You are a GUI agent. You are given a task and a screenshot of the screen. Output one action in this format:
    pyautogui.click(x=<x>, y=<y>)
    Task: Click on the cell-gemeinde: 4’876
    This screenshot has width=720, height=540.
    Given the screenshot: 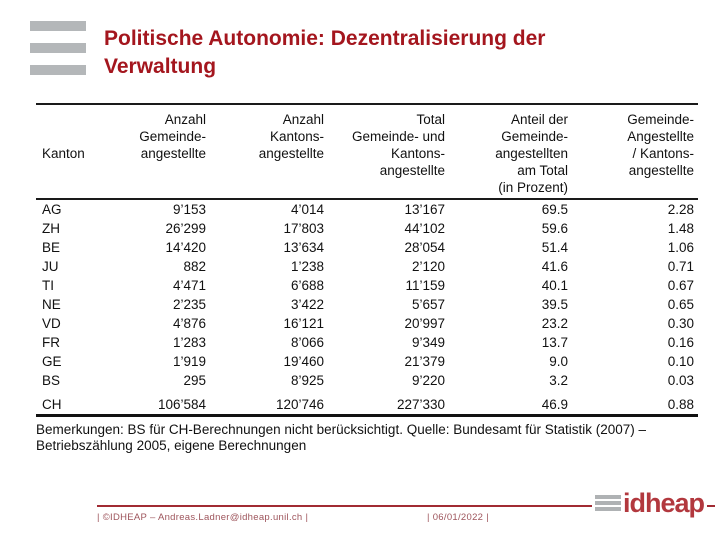 What is the action you would take?
    pyautogui.click(x=189, y=323)
    